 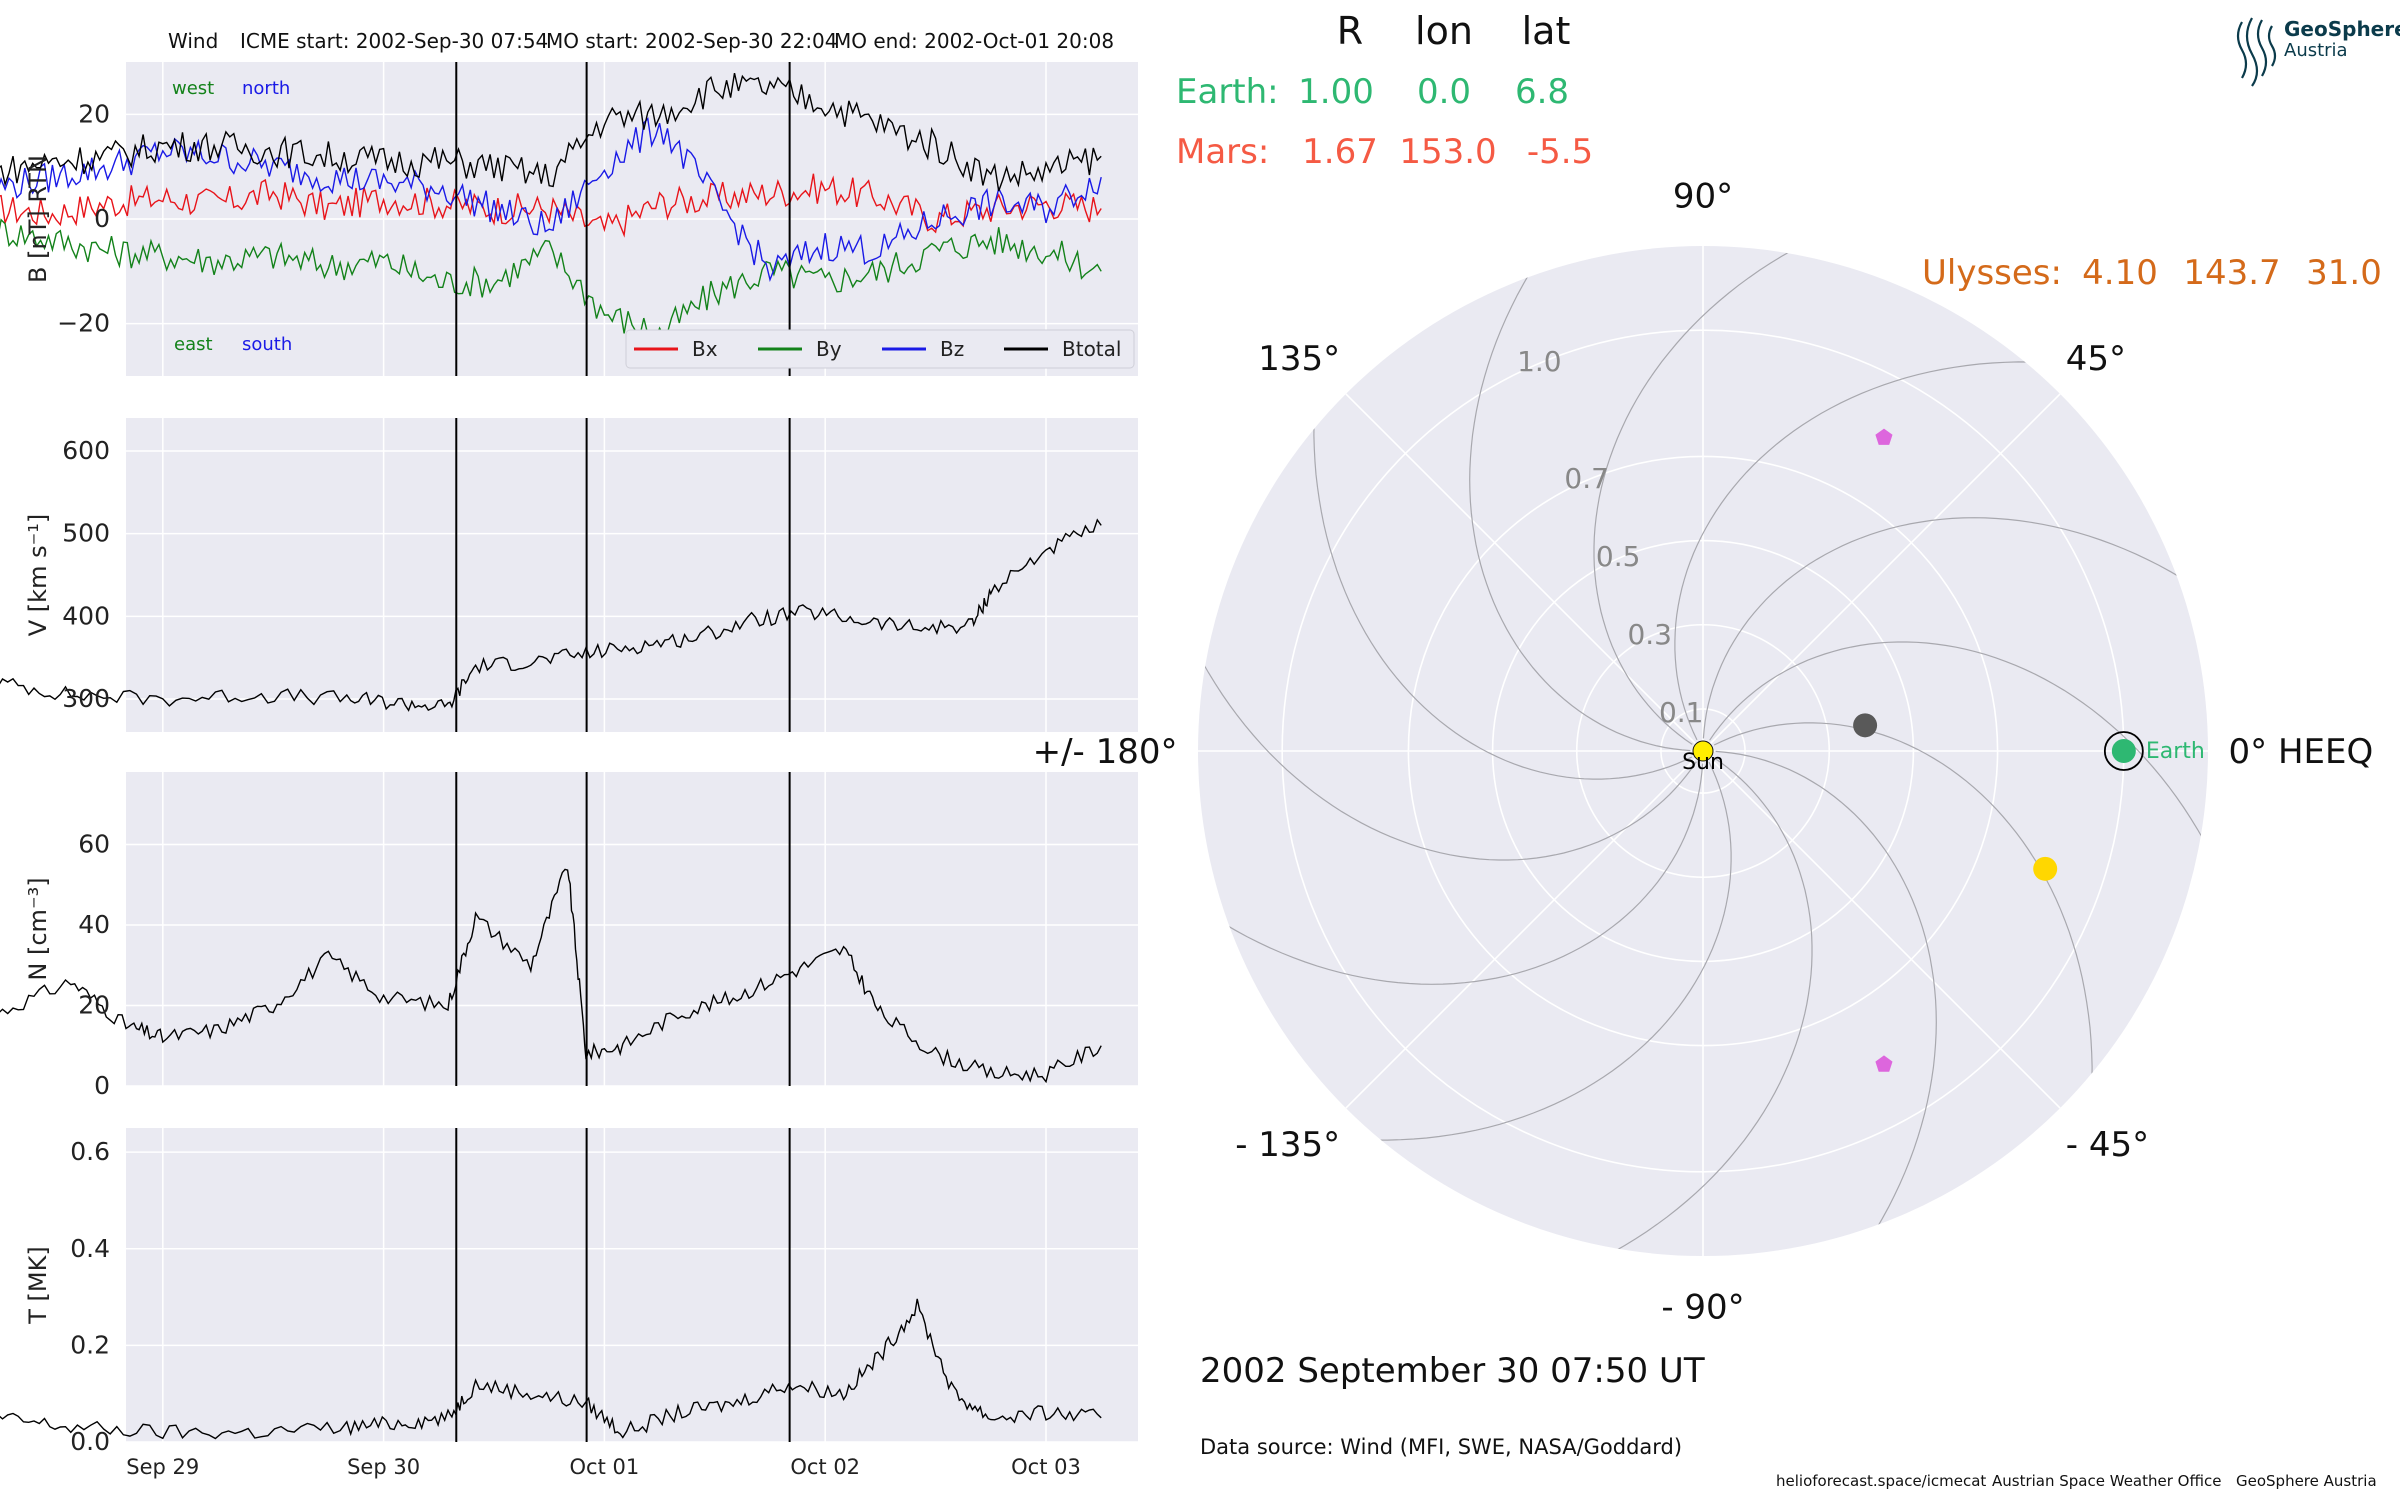 What do you see at coordinates (193, 344) in the screenshot?
I see `annotation-east: east` at bounding box center [193, 344].